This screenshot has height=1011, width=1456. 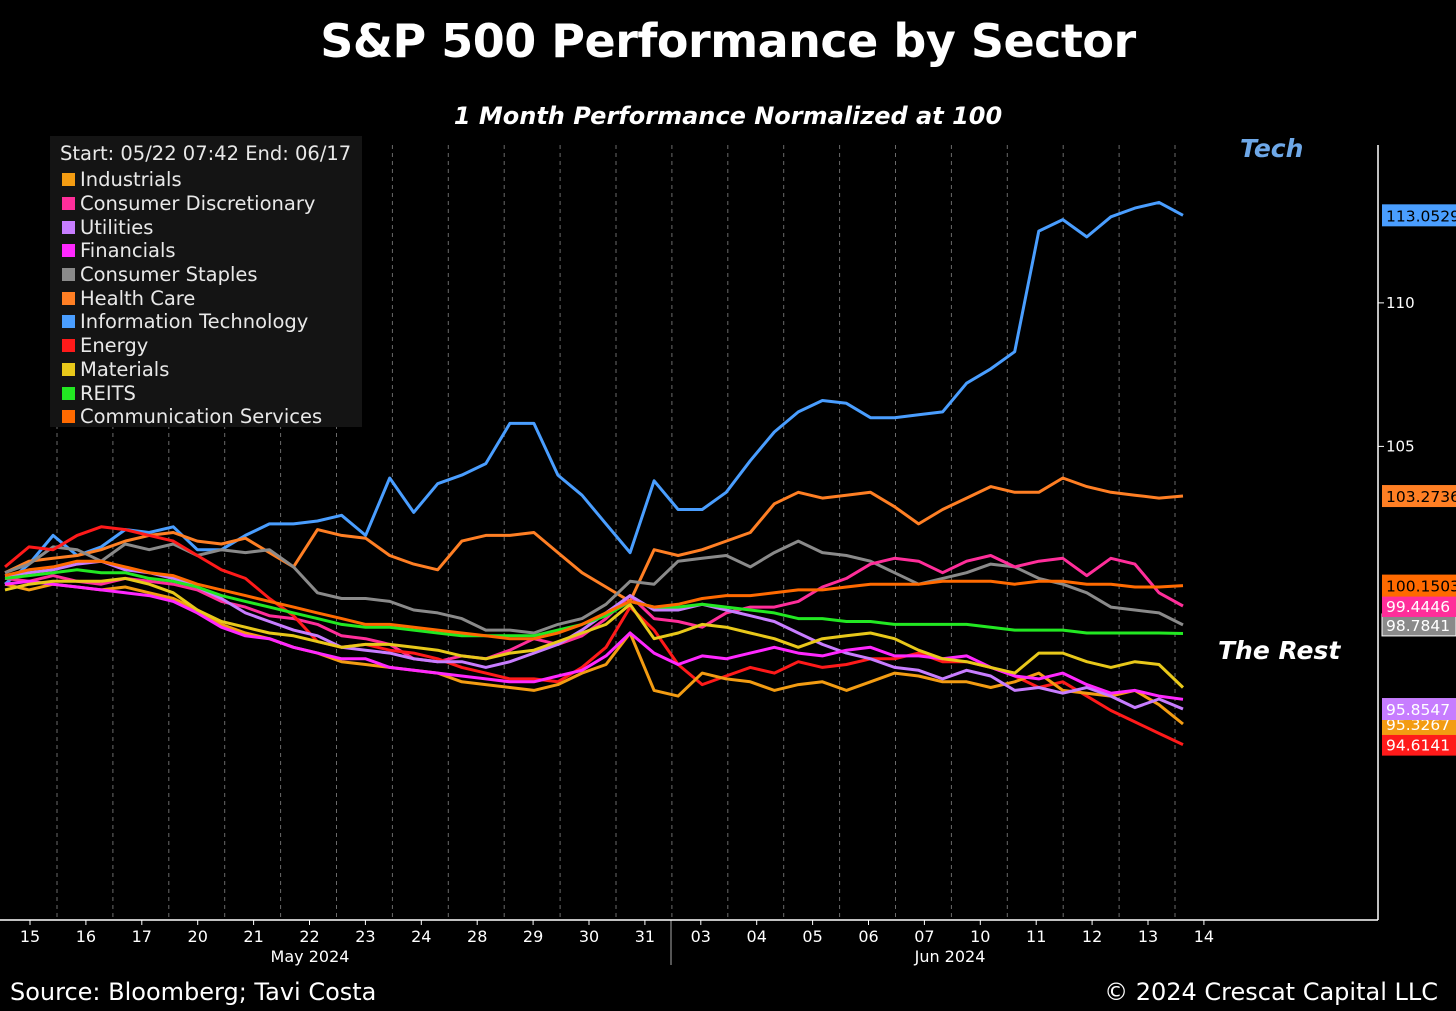 I want to click on x-tick-label: 06, so click(x=868, y=936).